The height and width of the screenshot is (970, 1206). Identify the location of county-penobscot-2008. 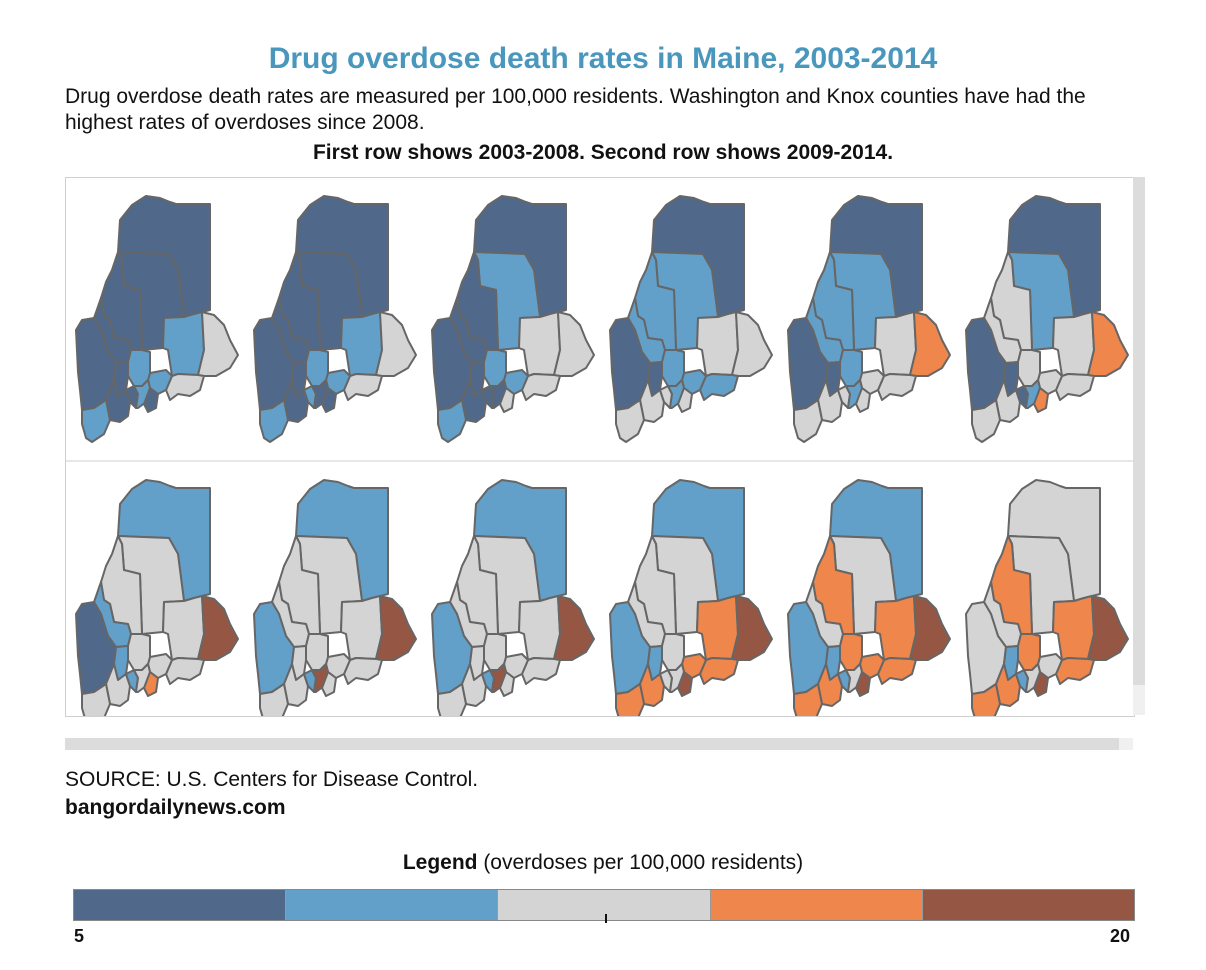
(1073, 344).